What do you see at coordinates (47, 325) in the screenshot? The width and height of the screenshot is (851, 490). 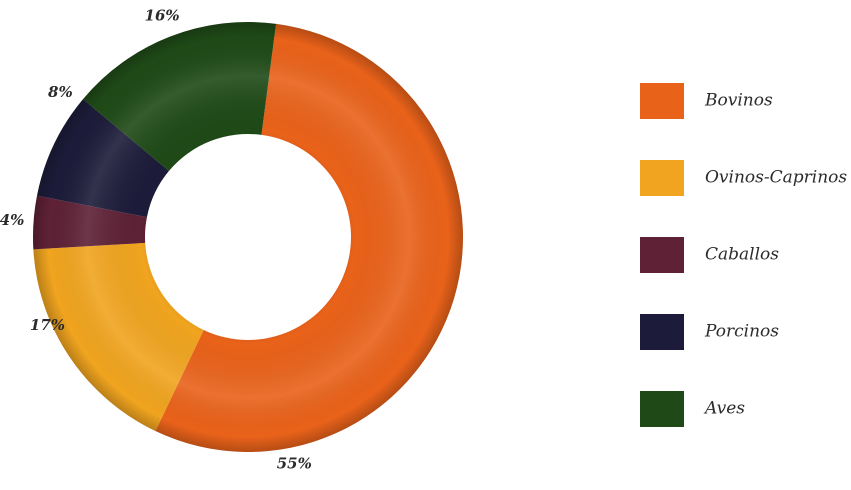 I see `value-label-ovinos-caprinos: 17%` at bounding box center [47, 325].